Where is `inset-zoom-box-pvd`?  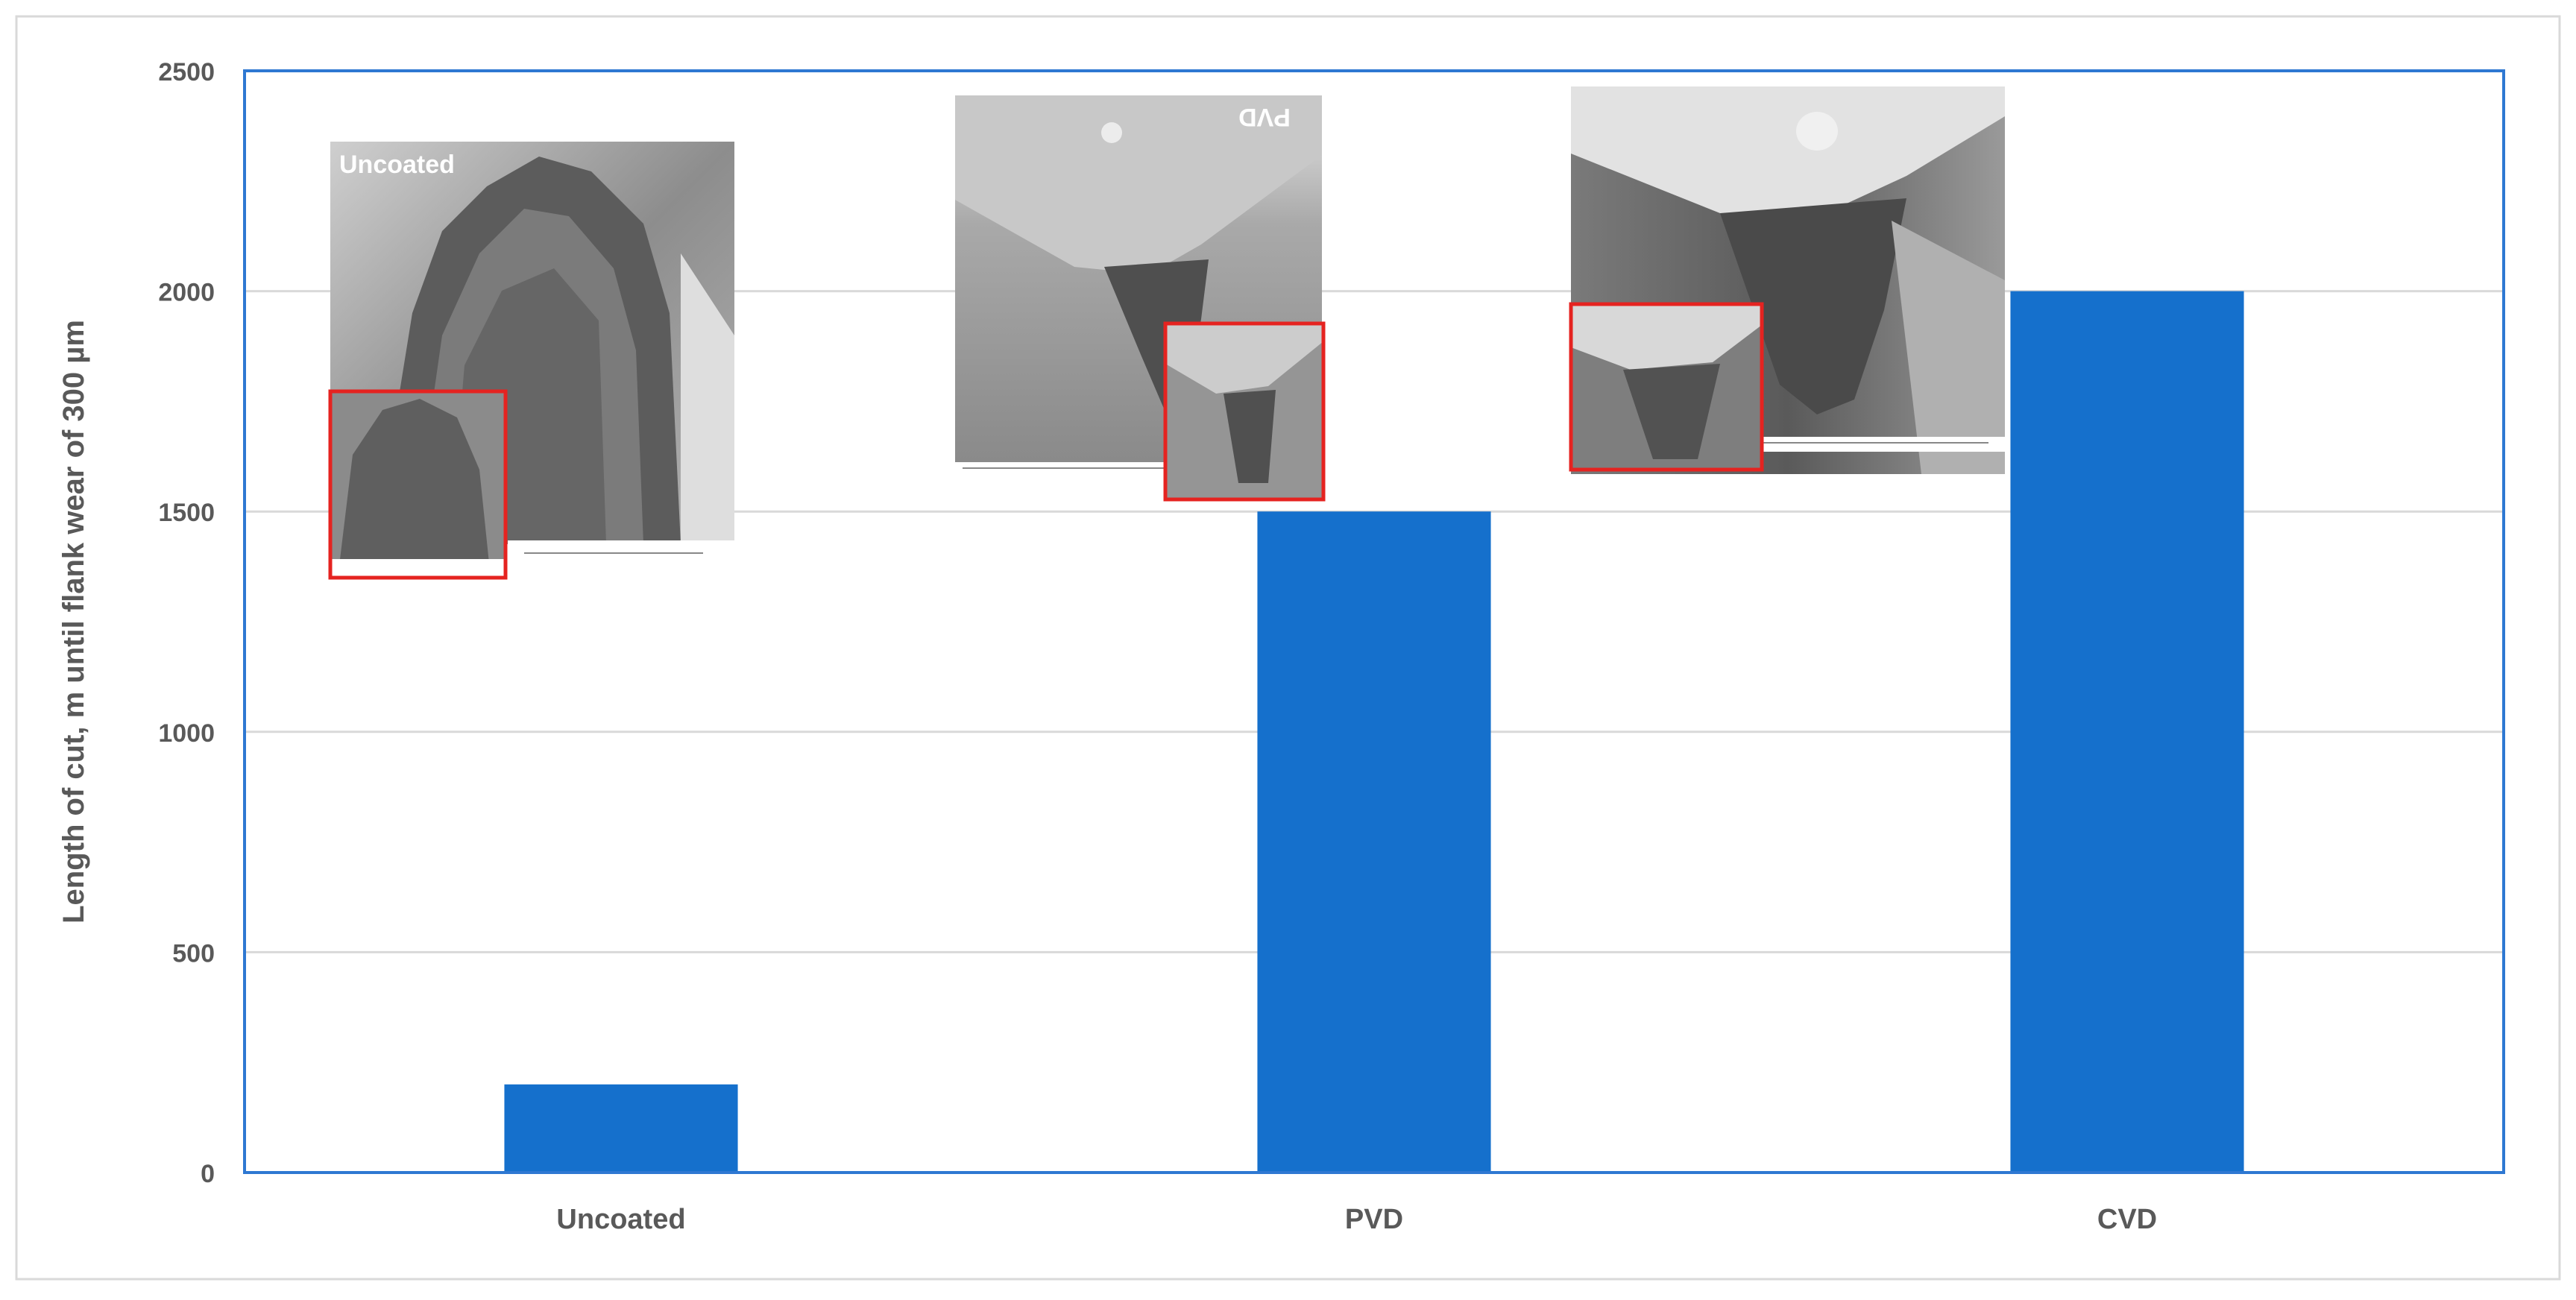
inset-zoom-box-pvd is located at coordinates (1244, 411).